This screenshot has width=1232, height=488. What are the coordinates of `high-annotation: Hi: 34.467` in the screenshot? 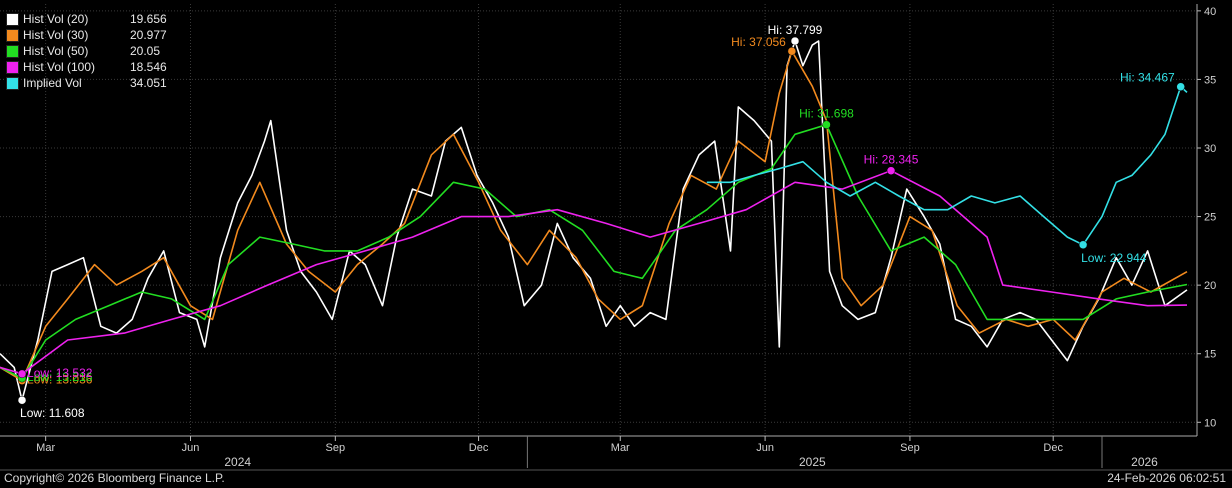 It's located at (1147, 78).